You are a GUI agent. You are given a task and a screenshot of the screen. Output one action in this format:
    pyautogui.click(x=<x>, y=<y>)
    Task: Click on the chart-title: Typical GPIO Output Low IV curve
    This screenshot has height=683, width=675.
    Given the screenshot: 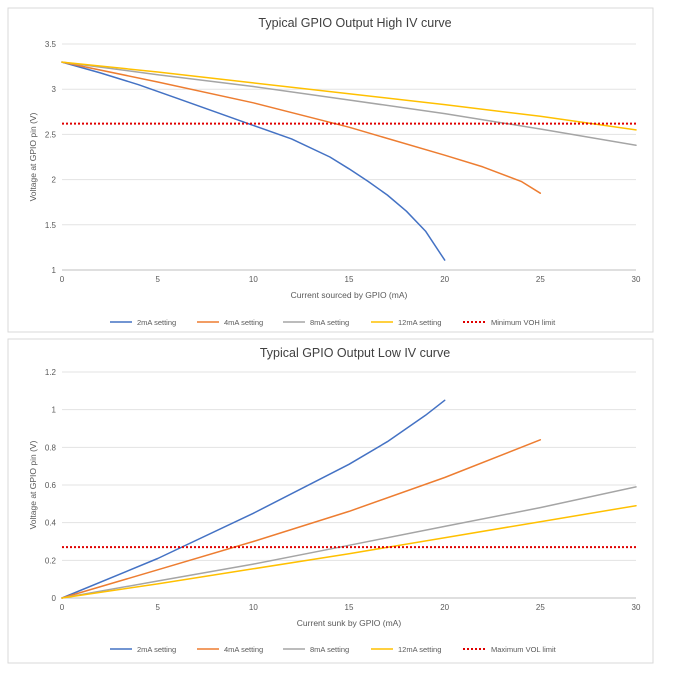 What is the action you would take?
    pyautogui.click(x=355, y=353)
    